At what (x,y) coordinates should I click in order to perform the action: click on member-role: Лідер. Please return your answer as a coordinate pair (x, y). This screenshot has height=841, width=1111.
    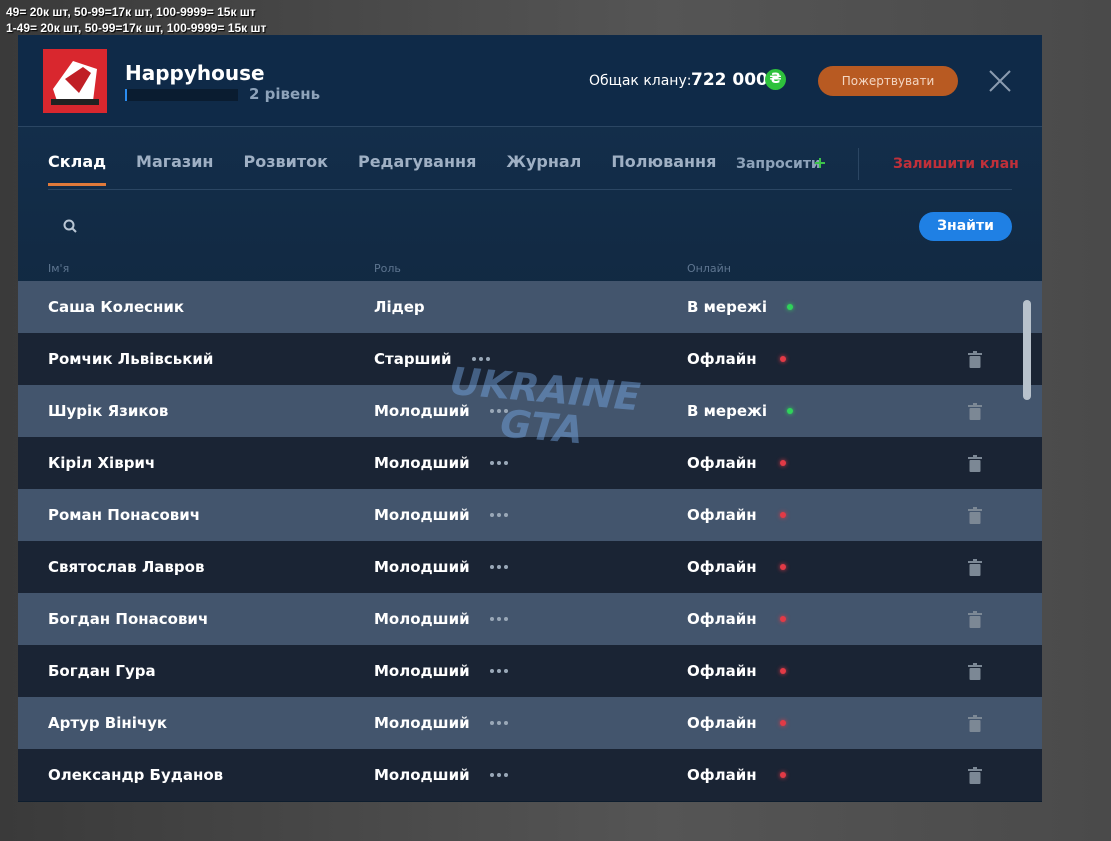
    Looking at the image, I should click on (399, 307).